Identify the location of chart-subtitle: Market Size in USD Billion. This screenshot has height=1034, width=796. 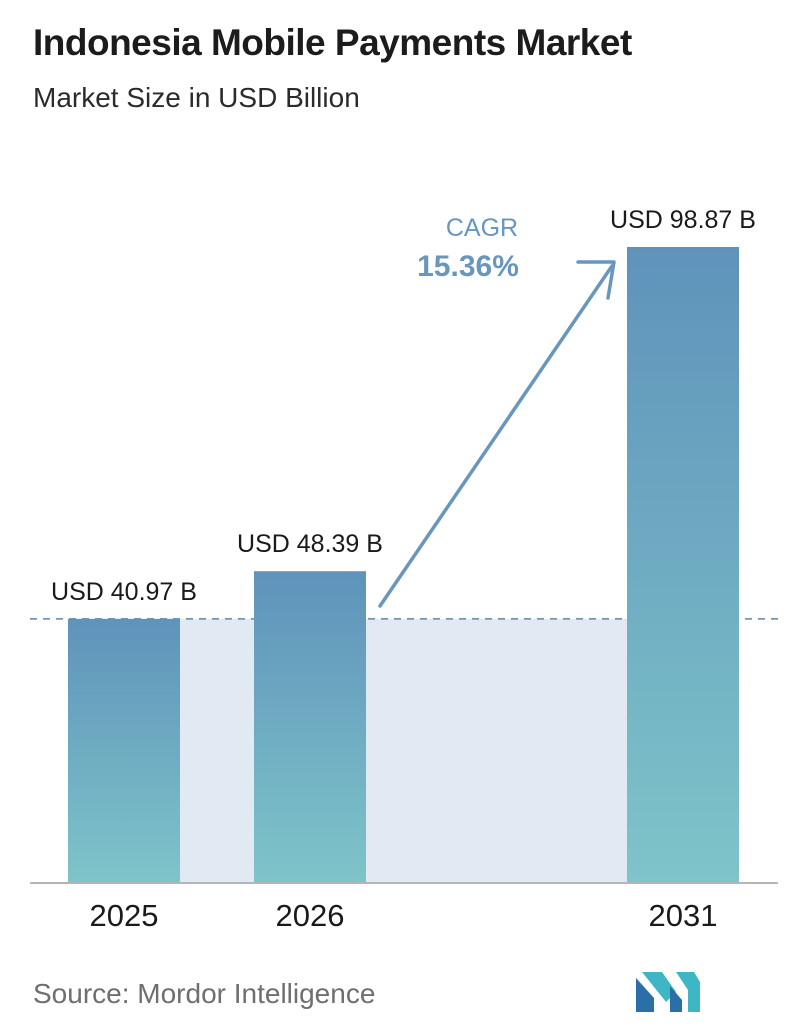
(196, 97).